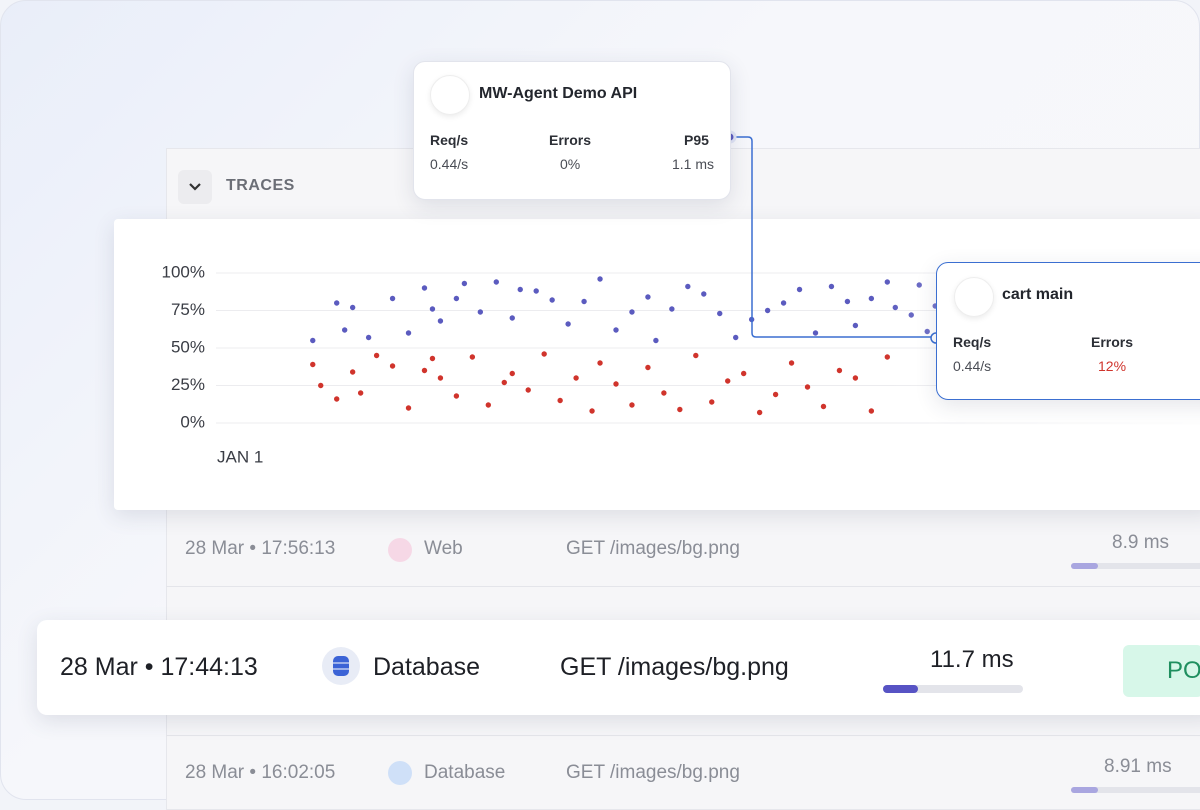 This screenshot has width=1200, height=810. I want to click on metric-value: 1.1 ms, so click(693, 164).